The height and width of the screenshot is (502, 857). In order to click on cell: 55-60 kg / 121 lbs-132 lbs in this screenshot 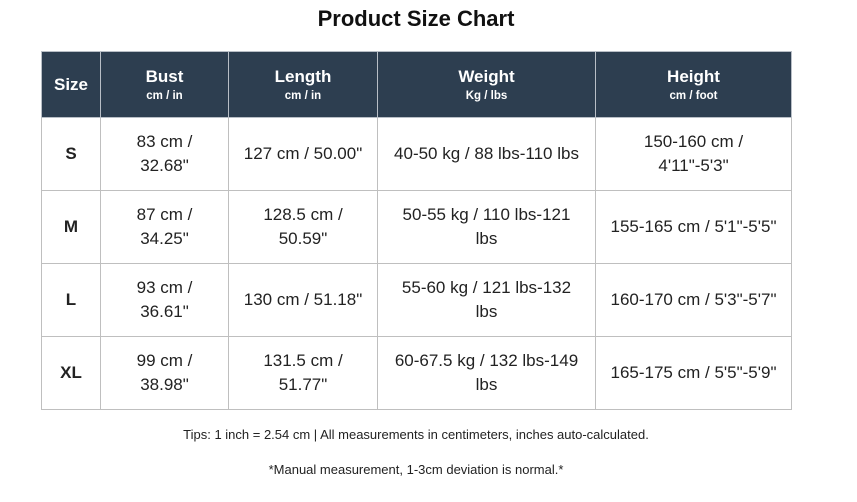, I will do `click(486, 300)`.